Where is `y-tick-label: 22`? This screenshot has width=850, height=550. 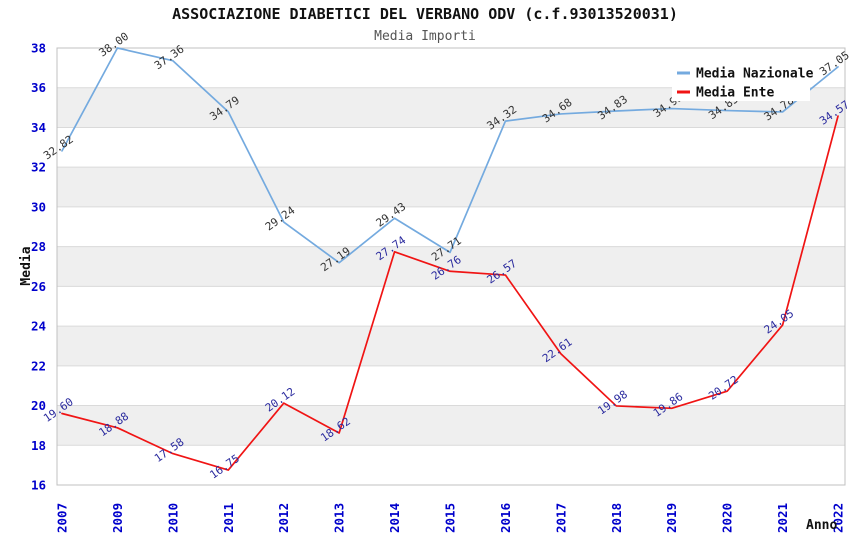
y-tick-label: 22 is located at coordinates (38, 365).